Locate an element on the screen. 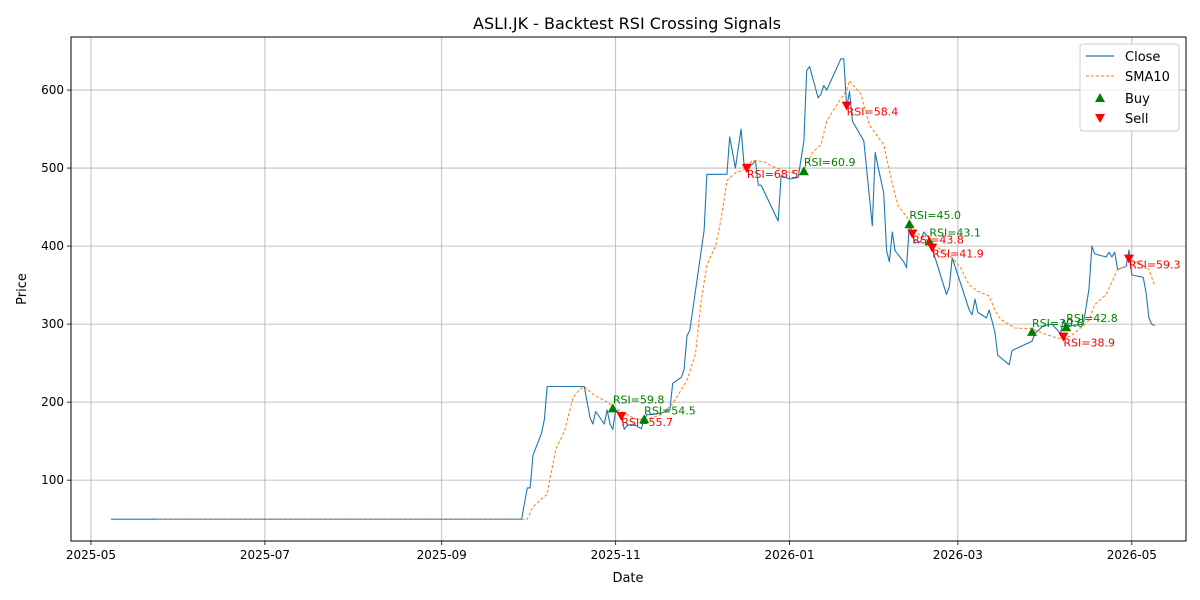  x-tick-label: 2025-09 is located at coordinates (442, 555).